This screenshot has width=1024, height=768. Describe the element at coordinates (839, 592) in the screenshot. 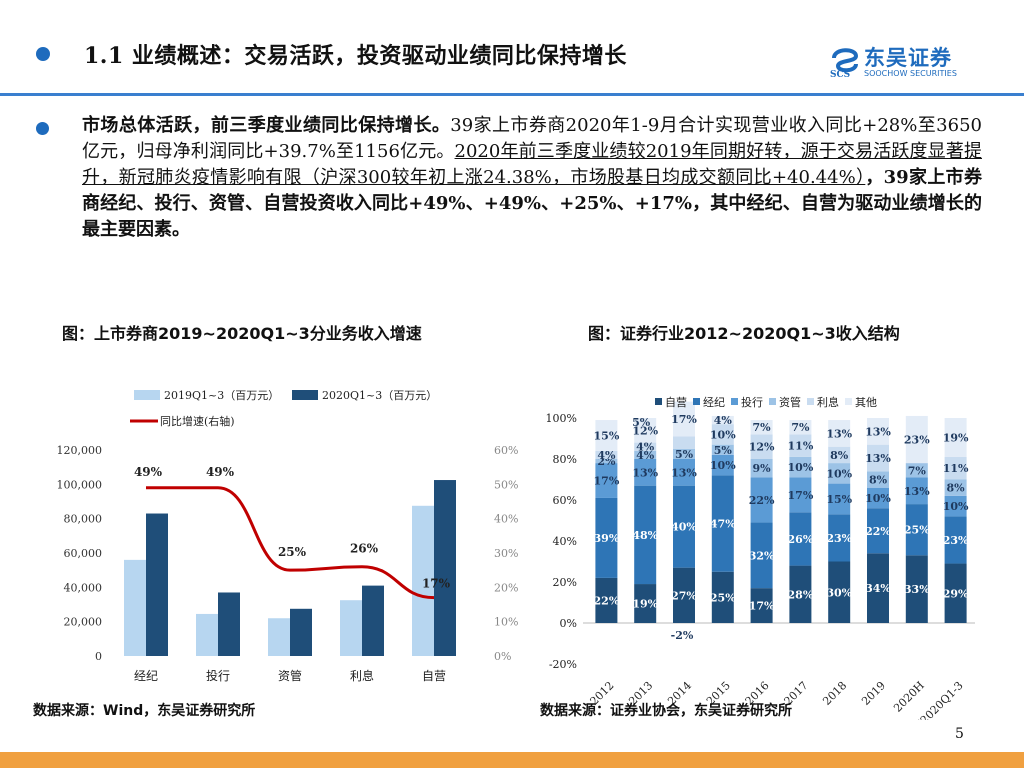

I see `segment-data-label: 30%` at that location.